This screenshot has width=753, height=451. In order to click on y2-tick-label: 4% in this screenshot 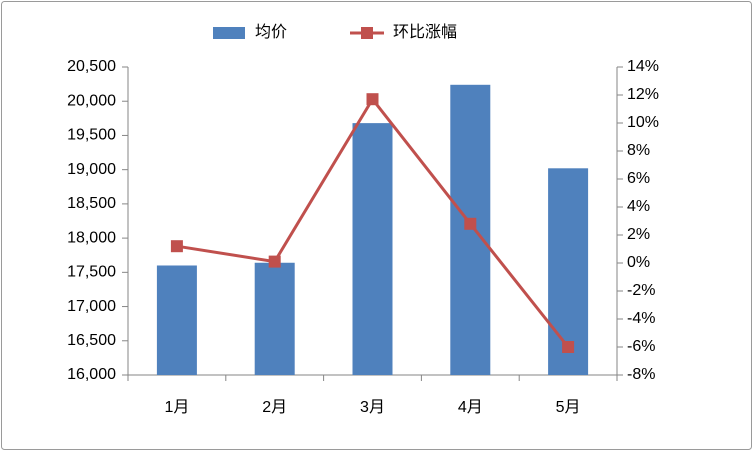, I will do `click(638, 206)`.